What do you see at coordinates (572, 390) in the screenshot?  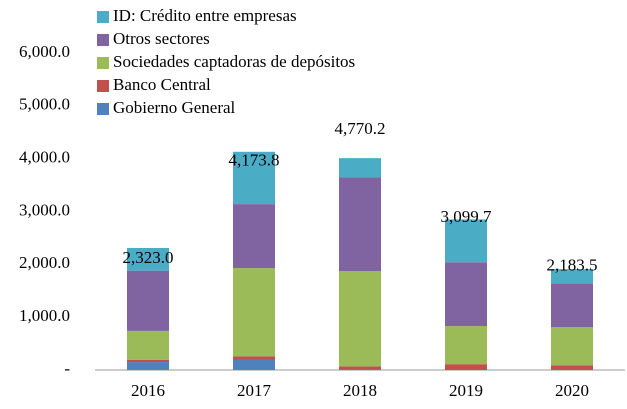 I see `x-tick-label: 2020` at bounding box center [572, 390].